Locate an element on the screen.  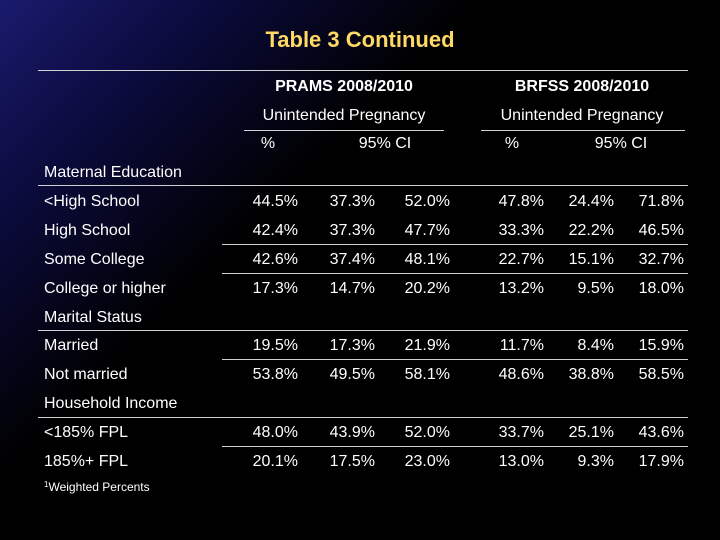
brfss-ci-low: 8.4% is located at coordinates (595, 345).